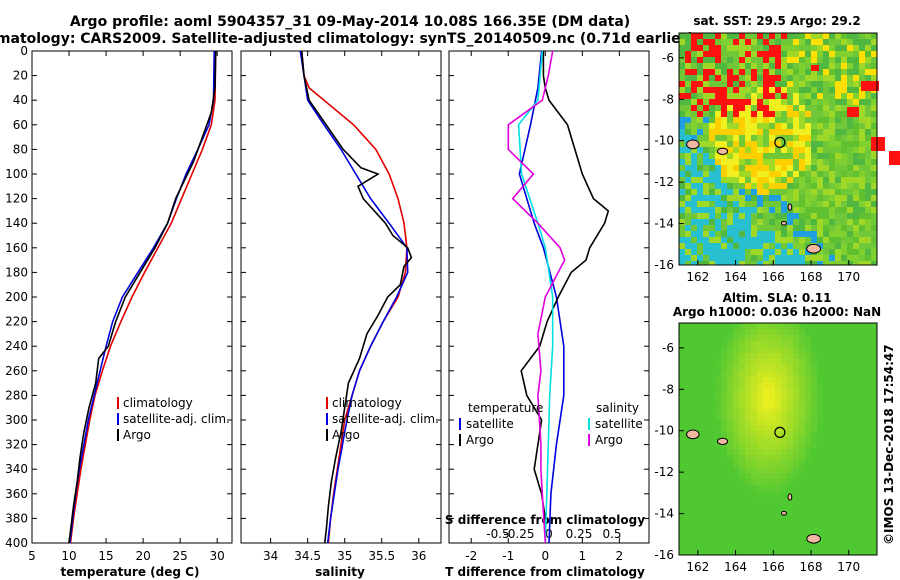 The height and width of the screenshot is (580, 900). Describe the element at coordinates (723, 151) in the screenshot. I see `island-shape` at that location.